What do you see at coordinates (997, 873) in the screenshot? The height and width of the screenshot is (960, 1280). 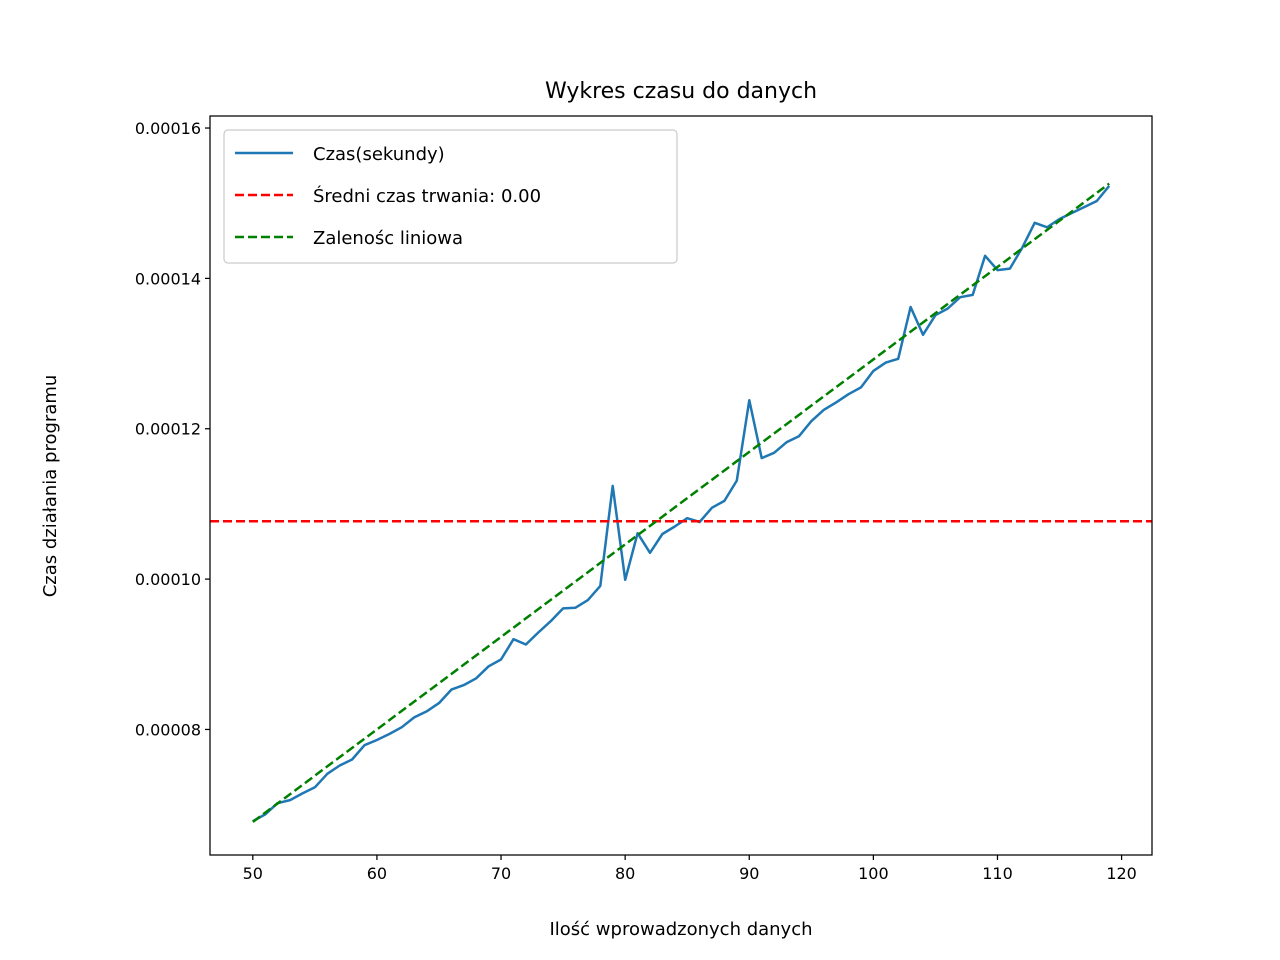 I see `x-tick-label: 110` at bounding box center [997, 873].